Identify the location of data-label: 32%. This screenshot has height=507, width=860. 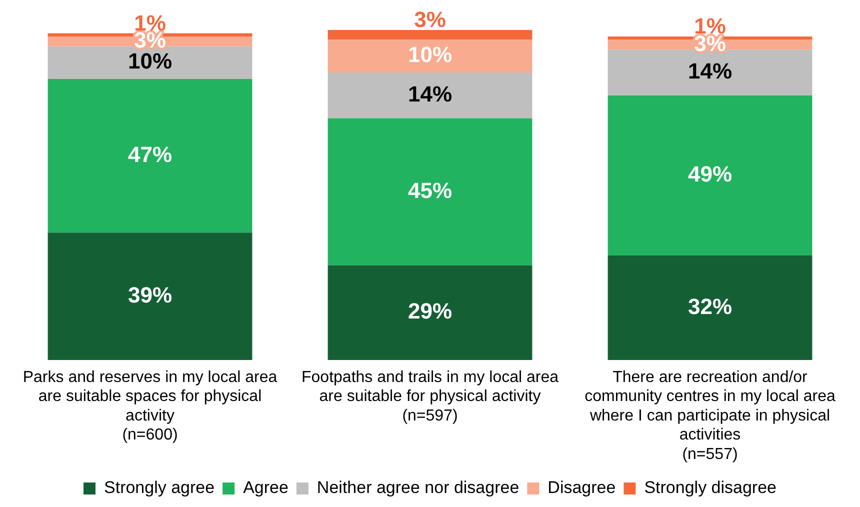
(710, 306).